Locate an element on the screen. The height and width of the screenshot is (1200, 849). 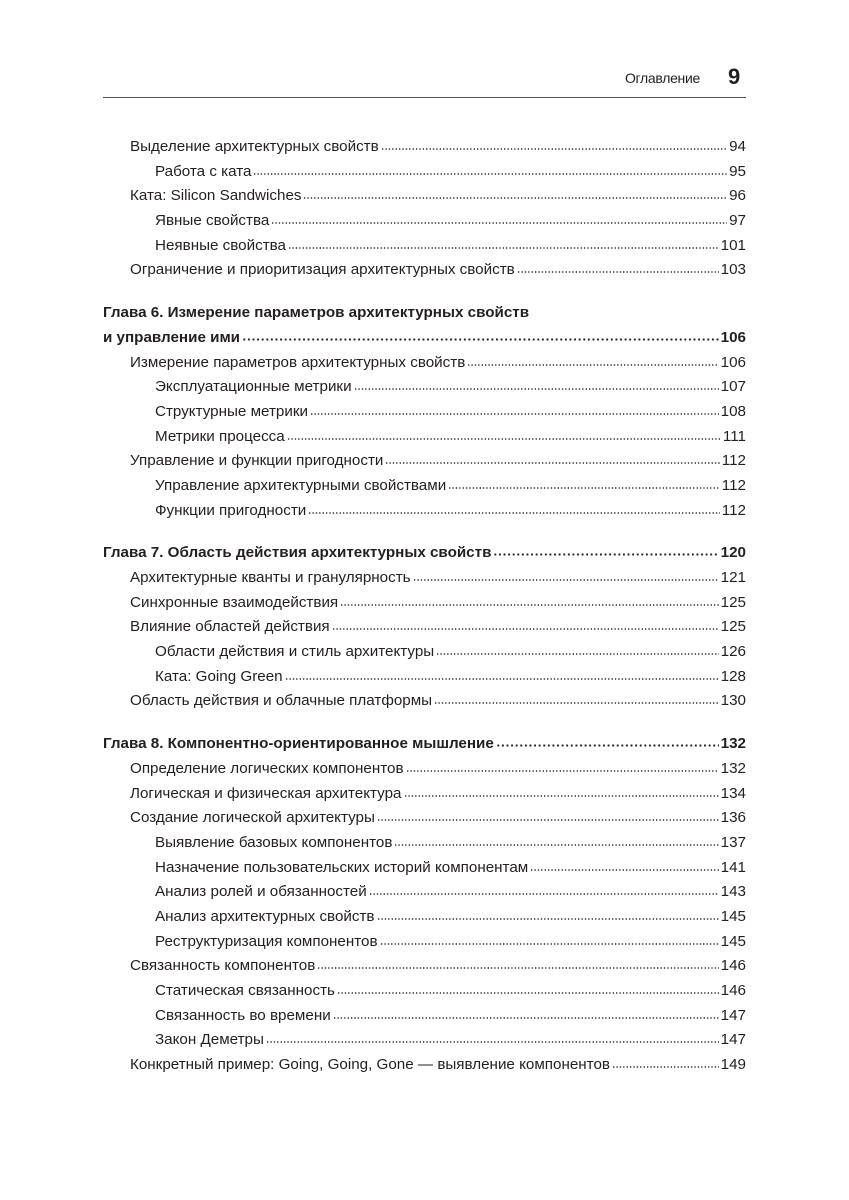
toc-entry-page: 130 is located at coordinates (733, 701).